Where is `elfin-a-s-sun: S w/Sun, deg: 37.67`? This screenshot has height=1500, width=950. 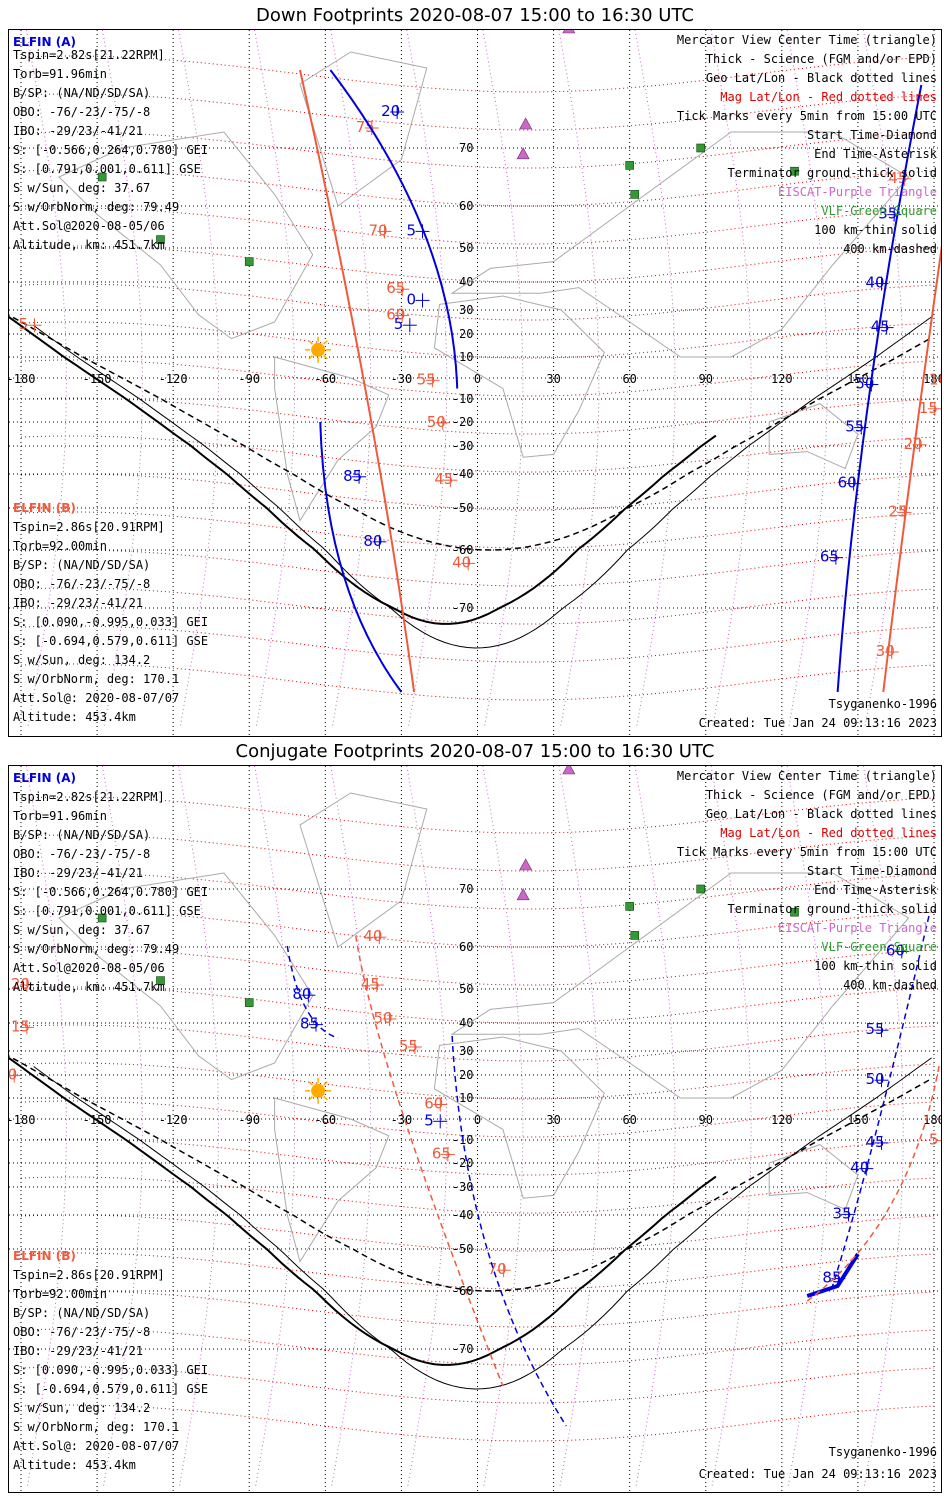 elfin-a-s-sun: S w/Sun, deg: 37.67 is located at coordinates (82, 930).